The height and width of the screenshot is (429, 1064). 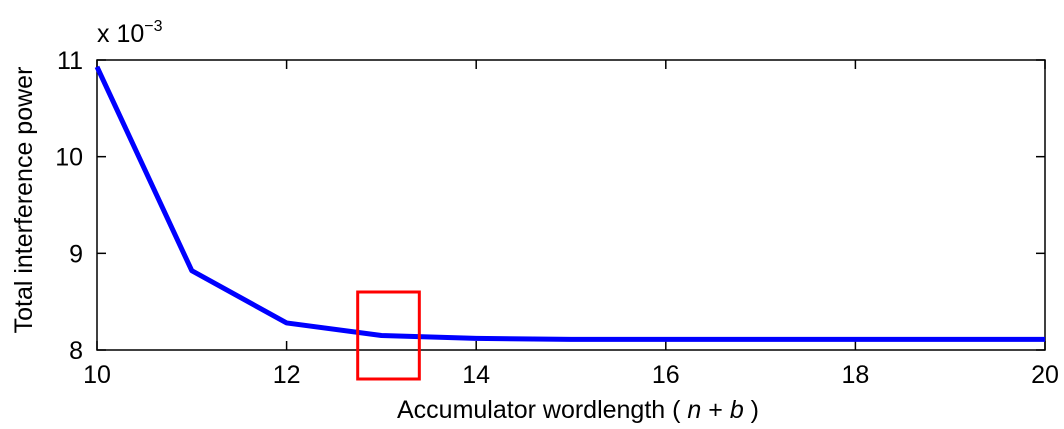 I want to click on x-axis-label-plus: +, so click(x=715, y=410).